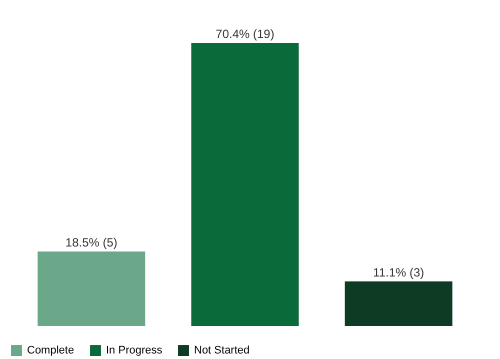 The height and width of the screenshot is (359, 500). I want to click on data-label: 18.5% (5), so click(91, 243).